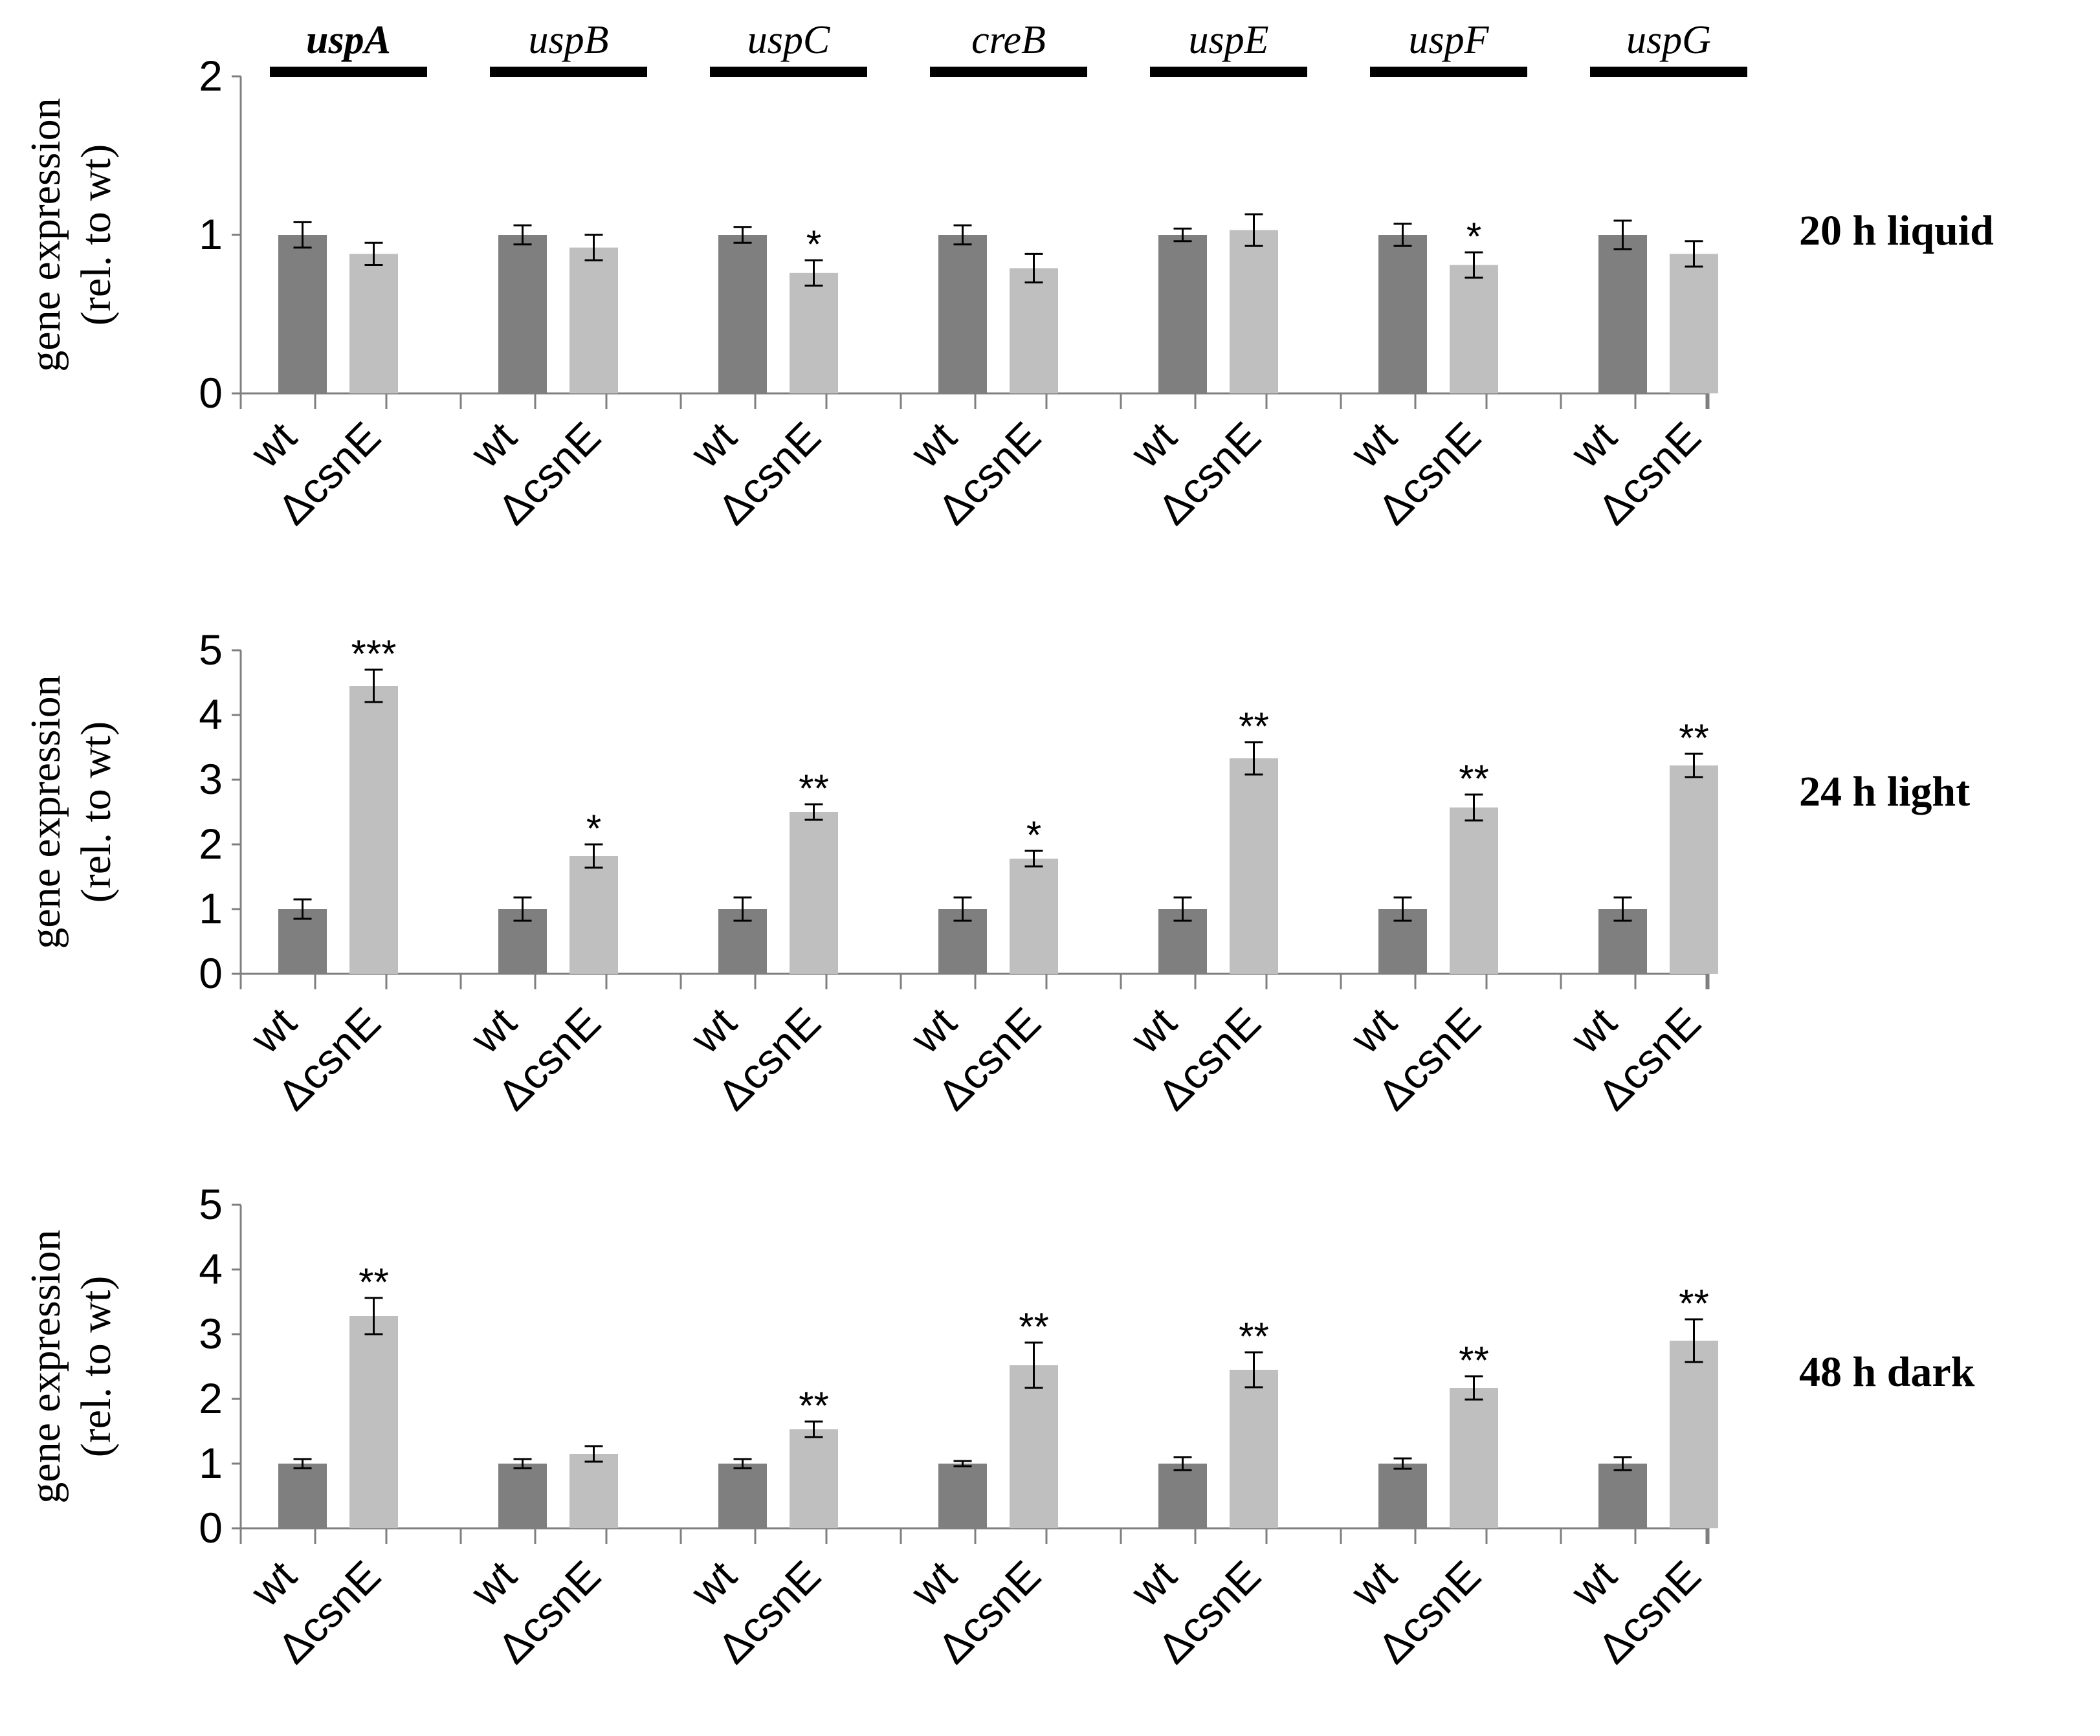 The width and height of the screenshot is (2100, 1736). Describe the element at coordinates (569, 40) in the screenshot. I see `gene-label-uspB: uspB` at that location.